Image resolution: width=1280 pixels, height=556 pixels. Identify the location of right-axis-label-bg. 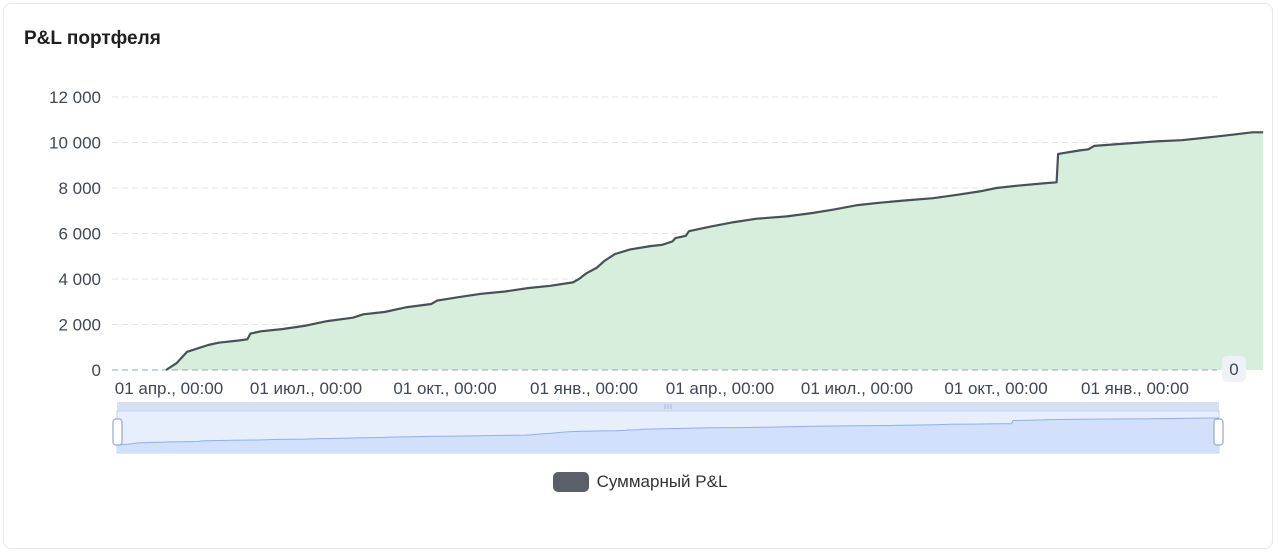
(1234, 369).